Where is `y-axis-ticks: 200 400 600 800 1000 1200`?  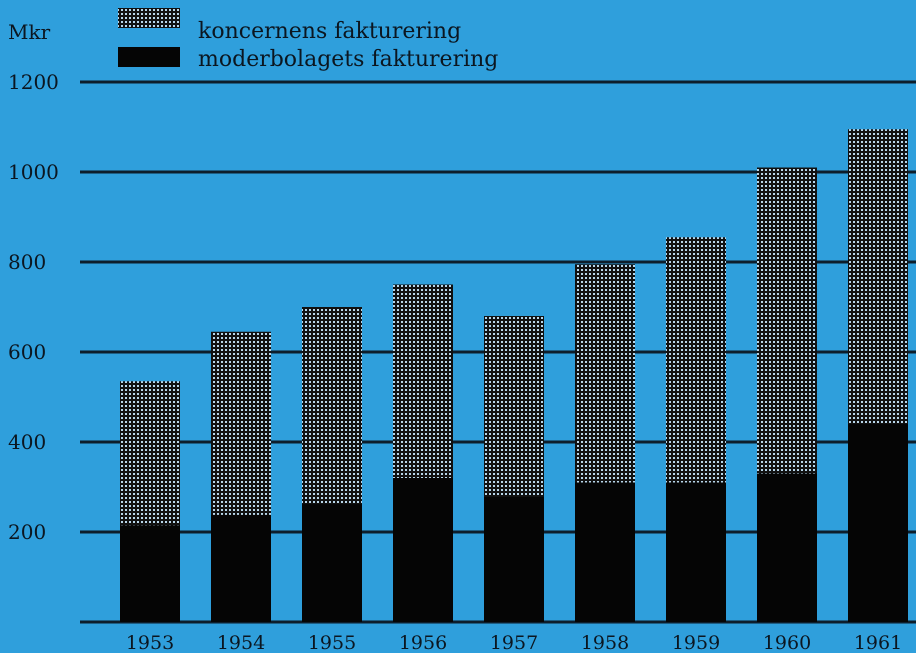 y-axis-ticks: 200 400 600 800 1000 1200 is located at coordinates (33, 307).